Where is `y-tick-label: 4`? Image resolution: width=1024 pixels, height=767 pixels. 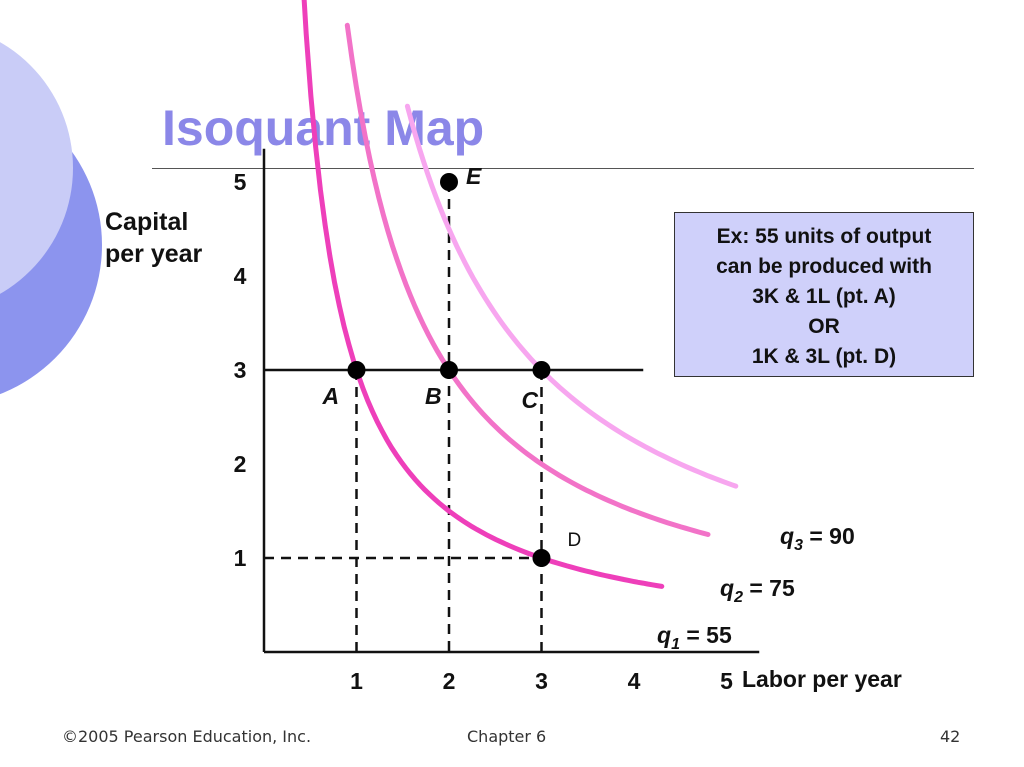 y-tick-label: 4 is located at coordinates (240, 276).